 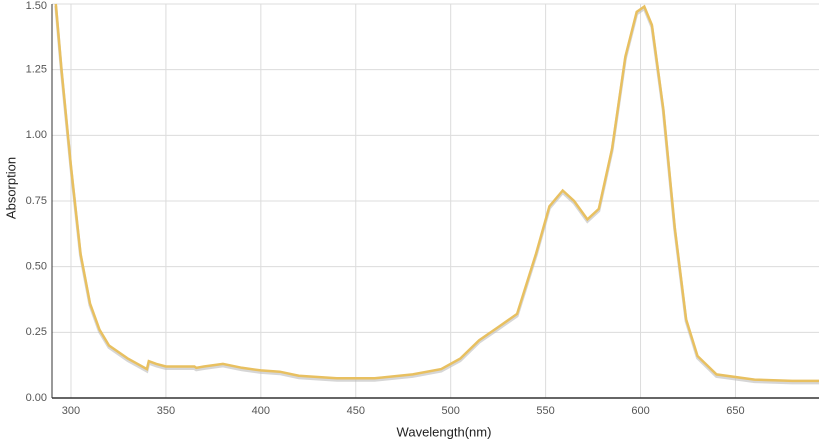 What do you see at coordinates (10, 188) in the screenshot?
I see `y-axis-title: Absorption` at bounding box center [10, 188].